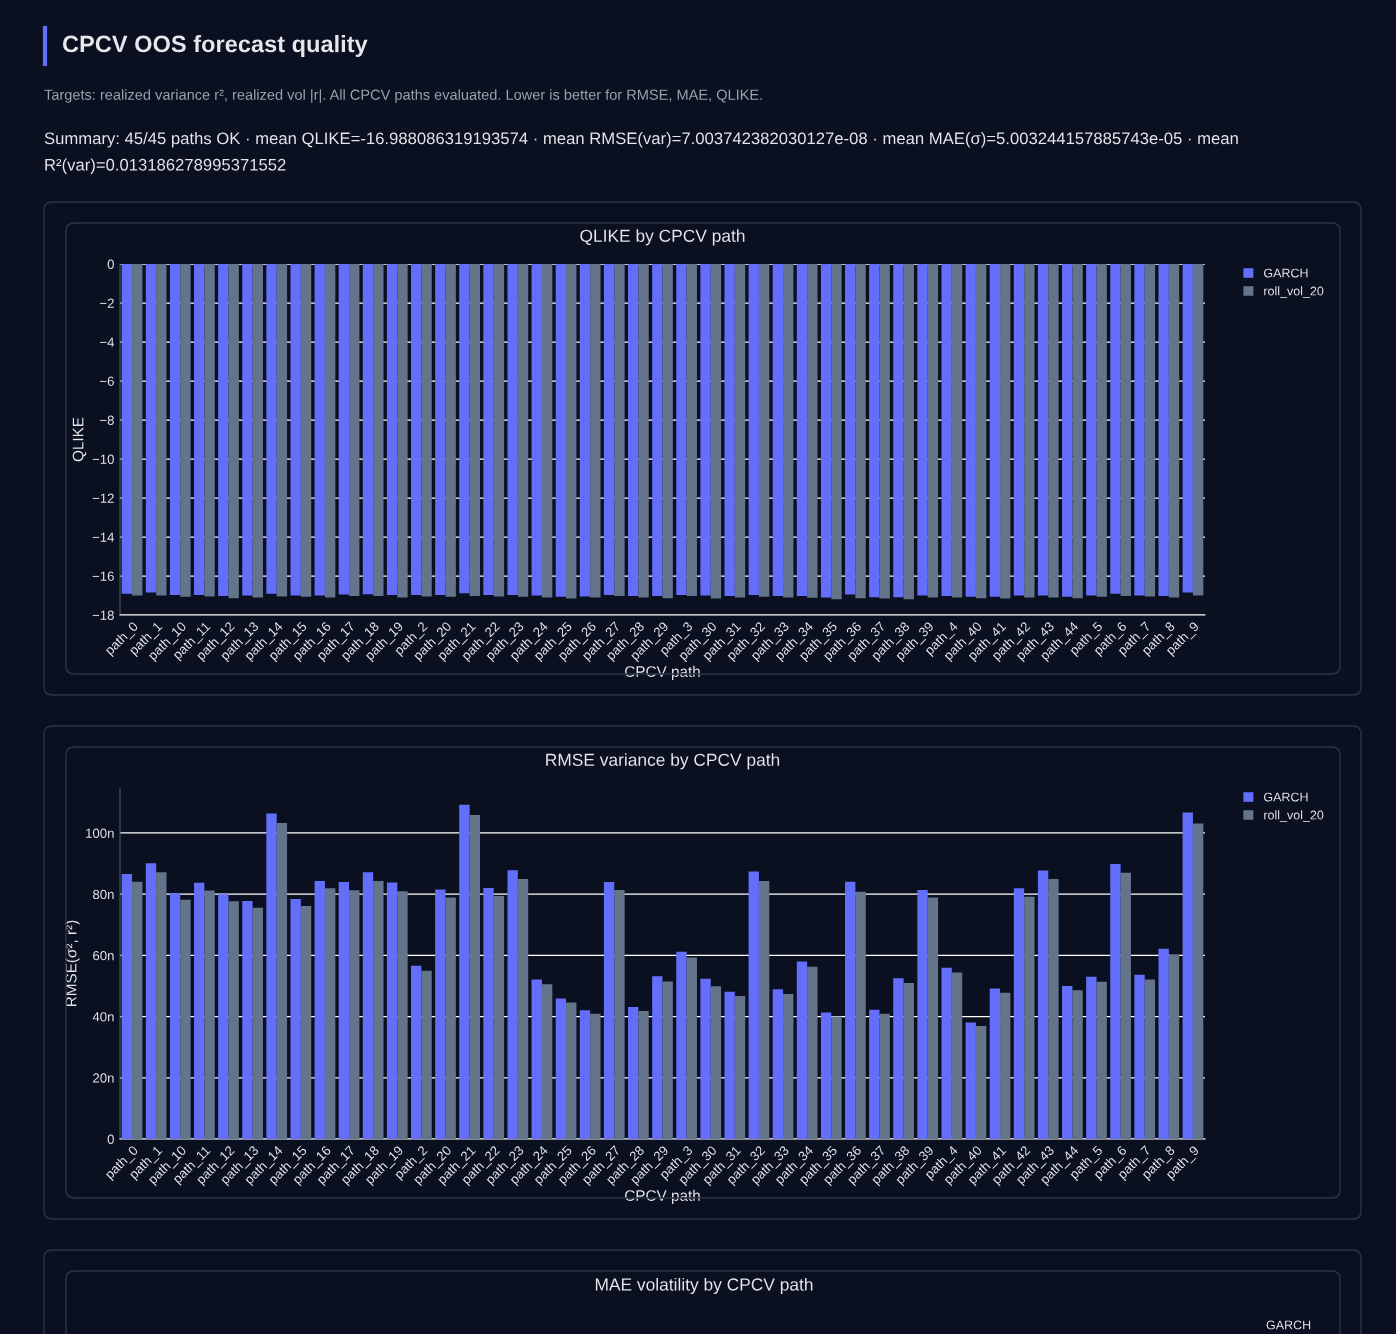  Describe the element at coordinates (103, 955) in the screenshot. I see `y-tick-label: 60n` at that location.